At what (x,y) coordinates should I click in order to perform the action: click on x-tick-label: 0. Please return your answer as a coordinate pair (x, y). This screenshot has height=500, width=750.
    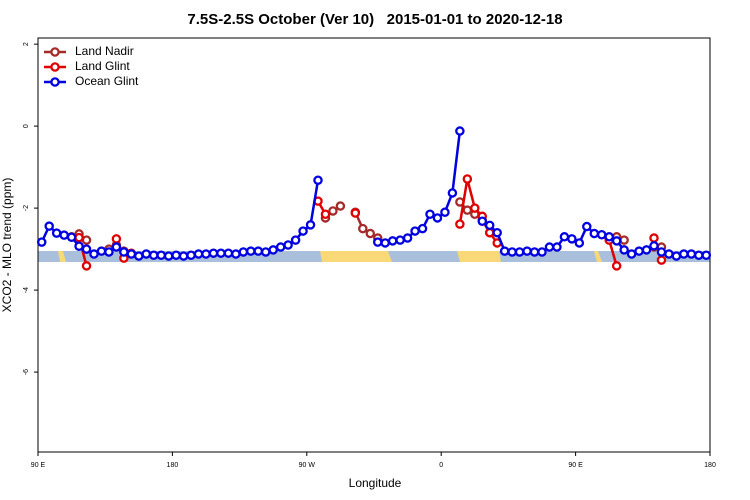
    Looking at the image, I should click on (441, 465).